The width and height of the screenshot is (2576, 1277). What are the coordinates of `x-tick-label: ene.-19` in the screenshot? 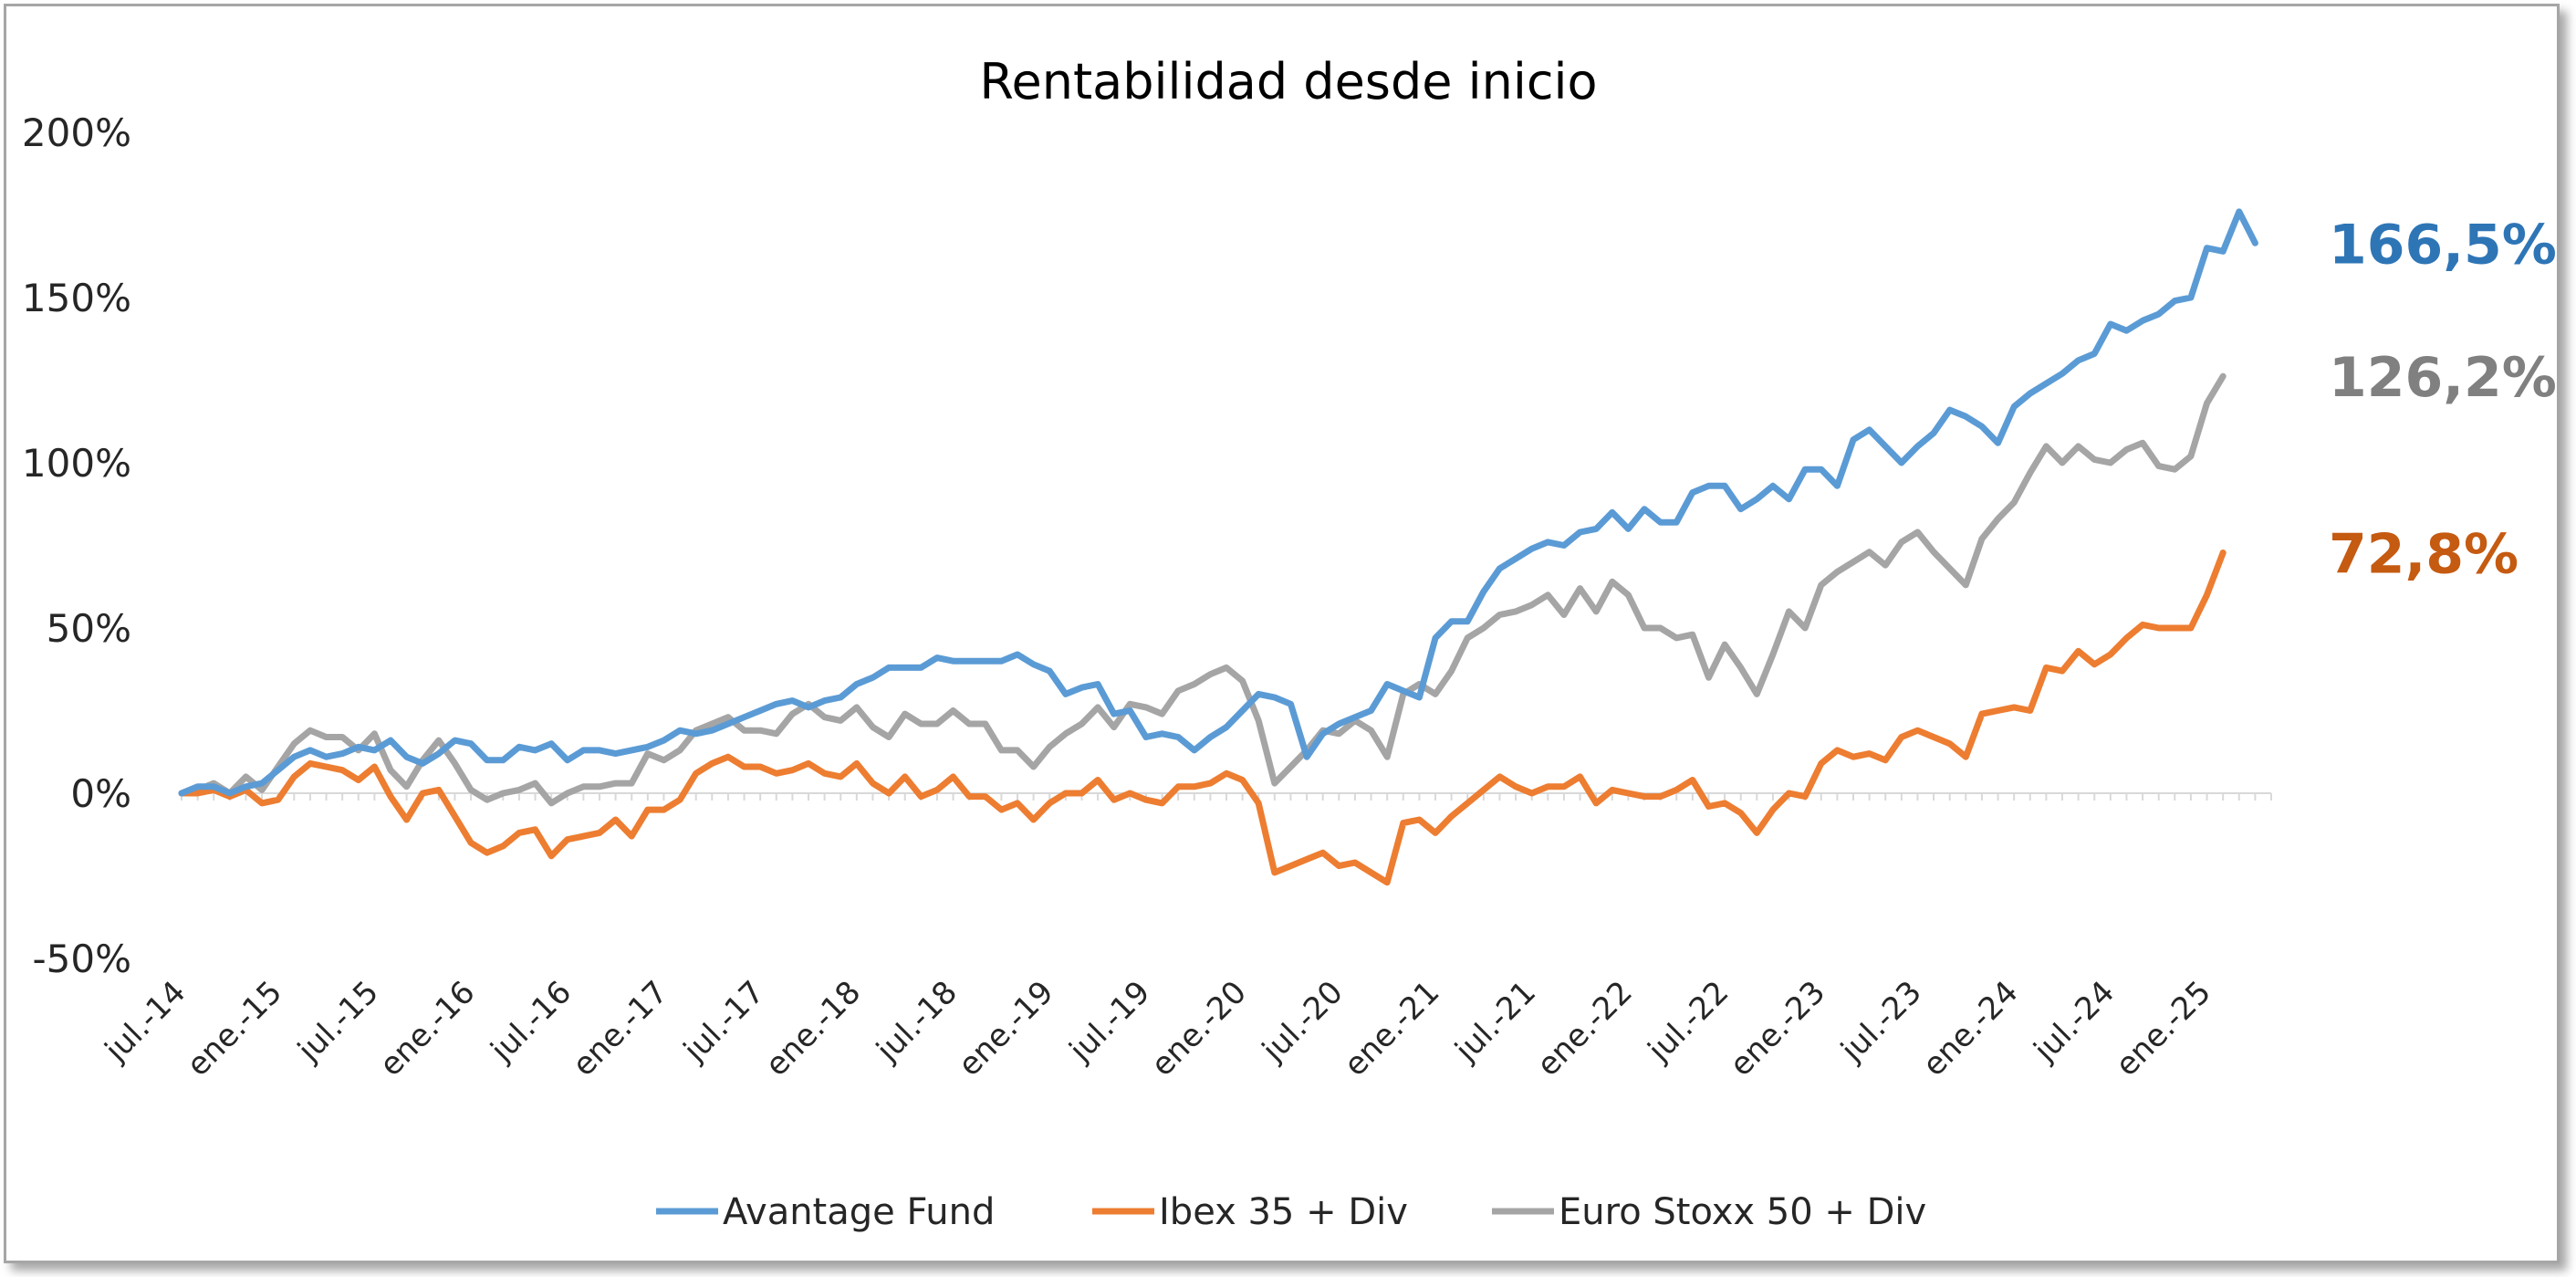 It's located at (1006, 1028).